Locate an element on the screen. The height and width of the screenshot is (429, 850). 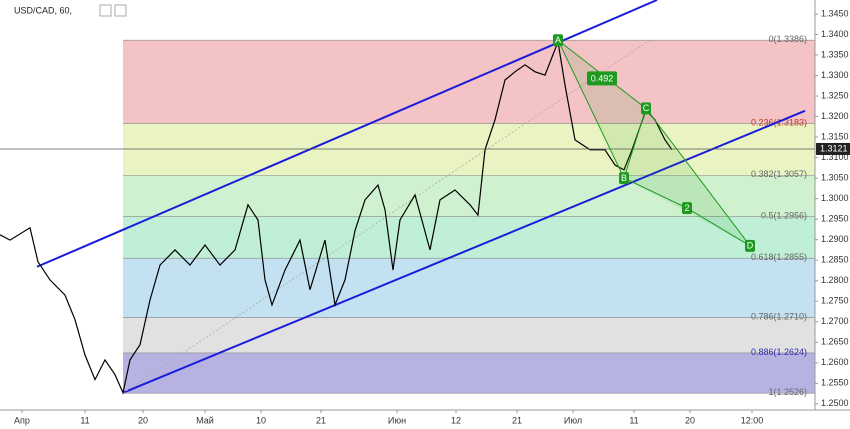
y-tick-label: 1.3200 is located at coordinates (835, 116).